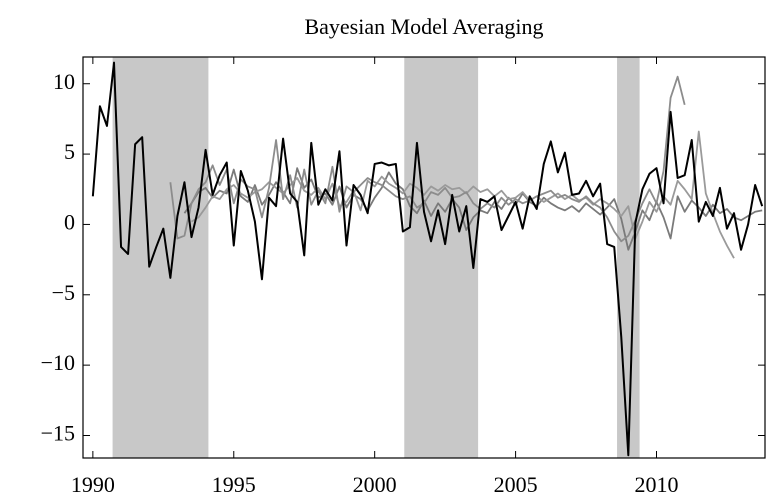 Image resolution: width=769 pixels, height=503 pixels. I want to click on x-tick-label: 1990, so click(93, 484).